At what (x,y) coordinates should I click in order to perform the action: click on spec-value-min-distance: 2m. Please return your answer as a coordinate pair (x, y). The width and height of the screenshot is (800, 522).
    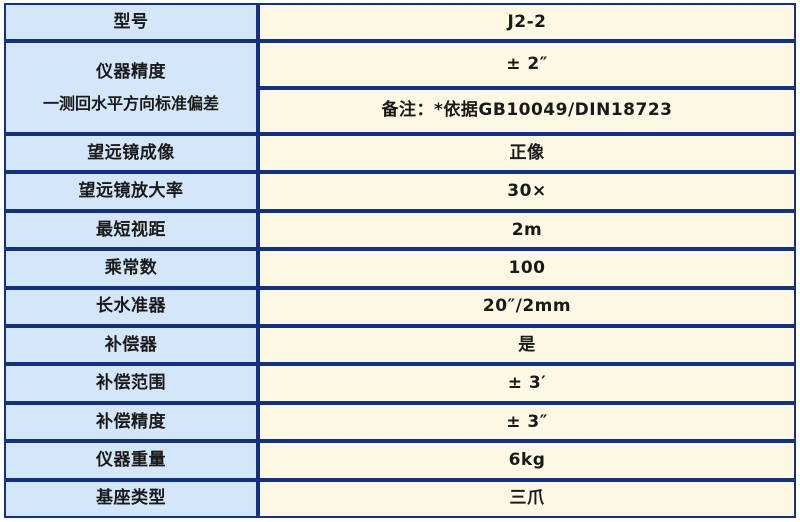
    Looking at the image, I should click on (527, 230).